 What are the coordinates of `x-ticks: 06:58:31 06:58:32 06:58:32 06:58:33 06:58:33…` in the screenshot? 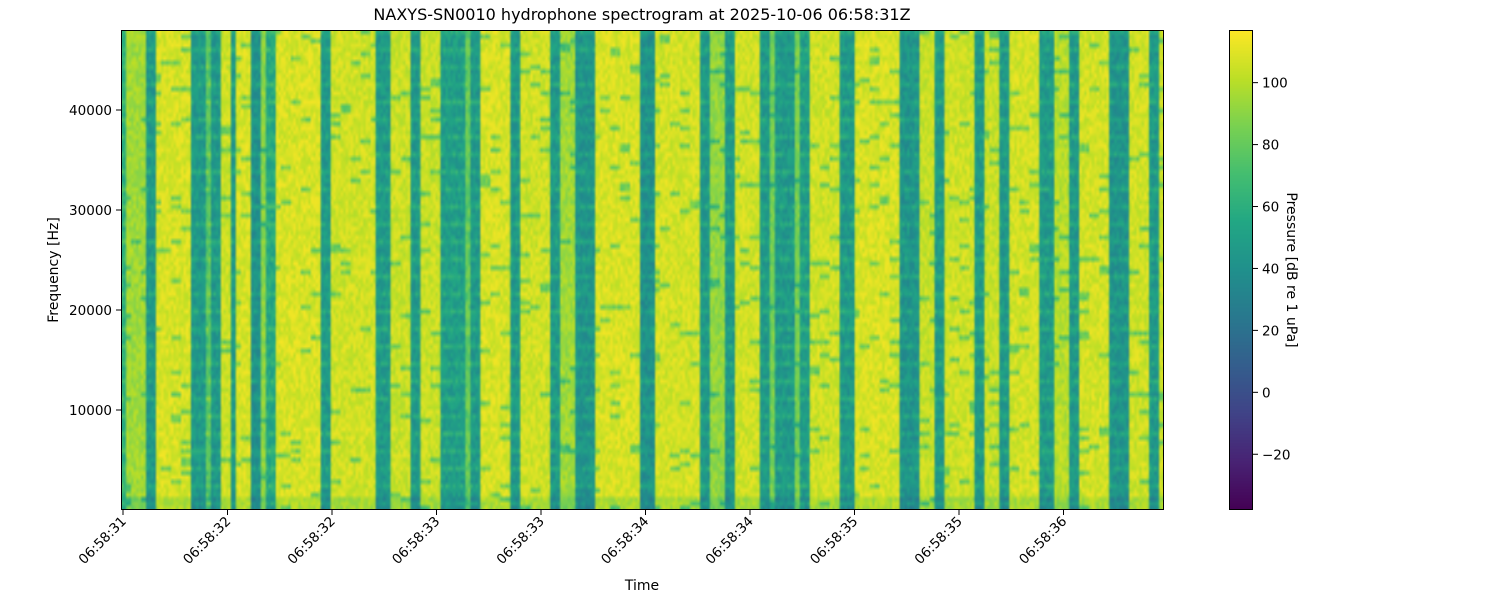 It's located at (573, 539).